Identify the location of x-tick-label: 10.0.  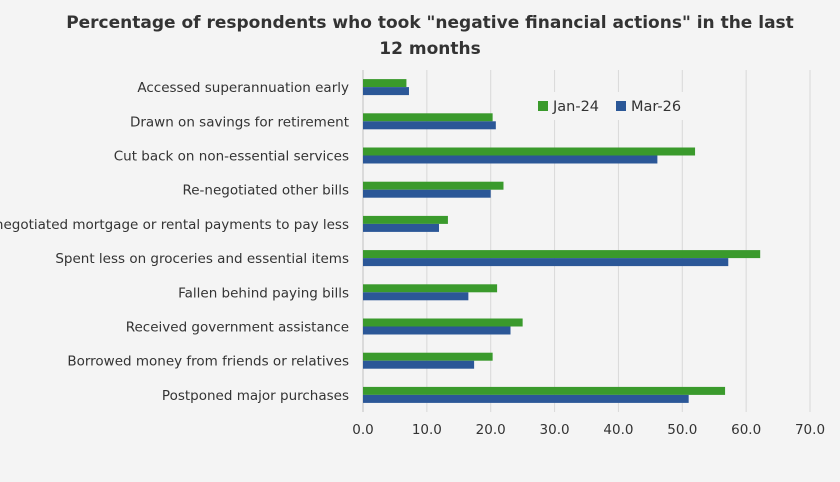
(427, 430).